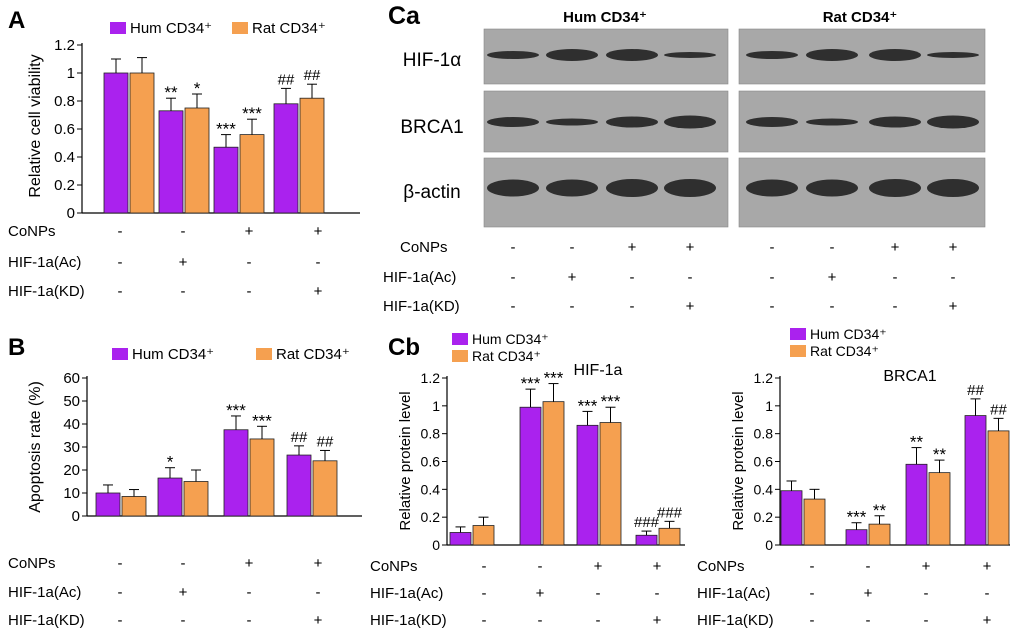 This screenshot has height=641, width=1020. Describe the element at coordinates (71, 447) in the screenshot. I see `y-tick-label: 30` at that location.